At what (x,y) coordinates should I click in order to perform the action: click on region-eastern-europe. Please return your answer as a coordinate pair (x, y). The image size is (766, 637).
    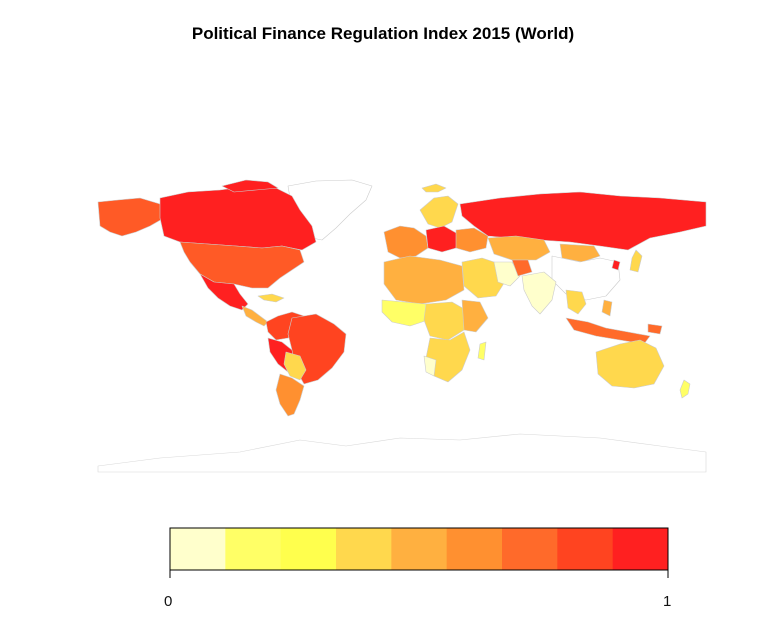
    Looking at the image, I should click on (472, 240).